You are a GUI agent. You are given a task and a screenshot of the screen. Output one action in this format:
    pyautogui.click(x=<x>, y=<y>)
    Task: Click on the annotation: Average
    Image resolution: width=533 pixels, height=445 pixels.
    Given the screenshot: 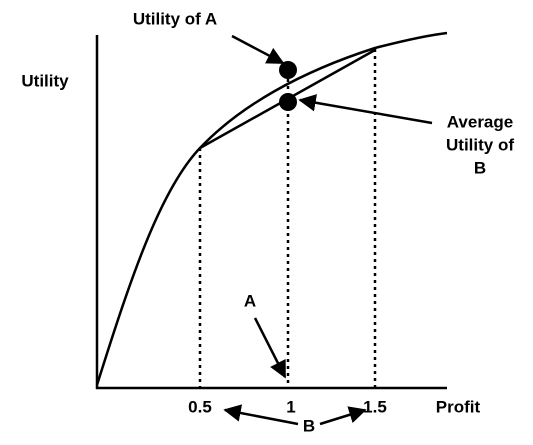 What is the action you would take?
    pyautogui.click(x=480, y=121)
    